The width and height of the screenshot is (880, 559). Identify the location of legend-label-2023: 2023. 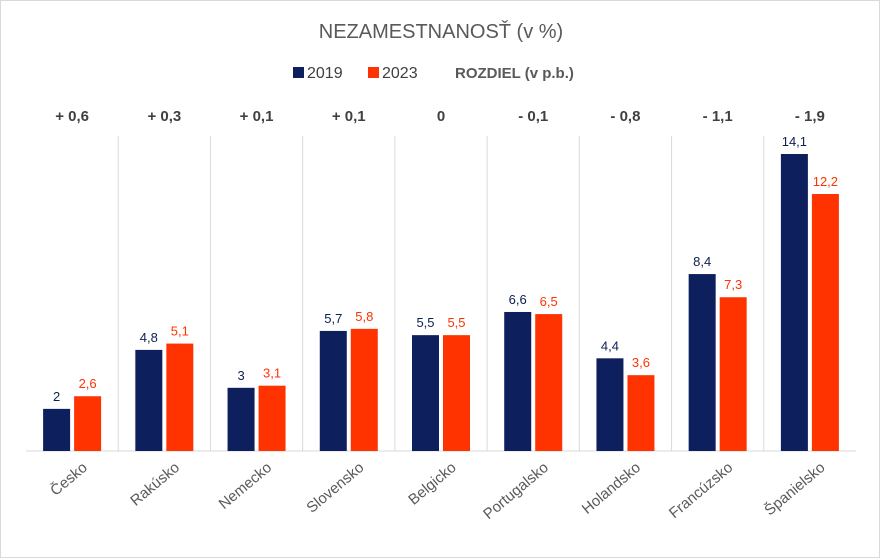
(400, 73).